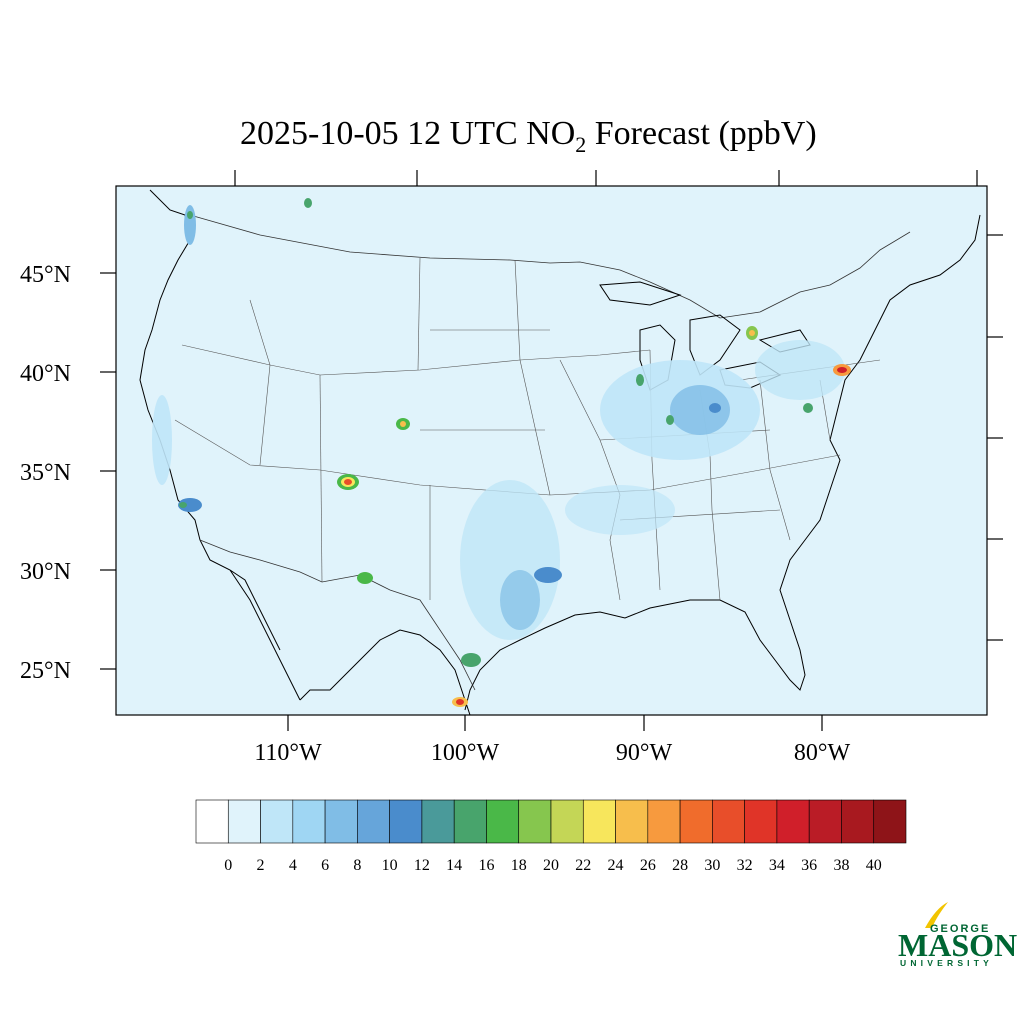 This screenshot has width=1024, height=1024. What do you see at coordinates (583, 865) in the screenshot?
I see `colorbar-tick-label: 22` at bounding box center [583, 865].